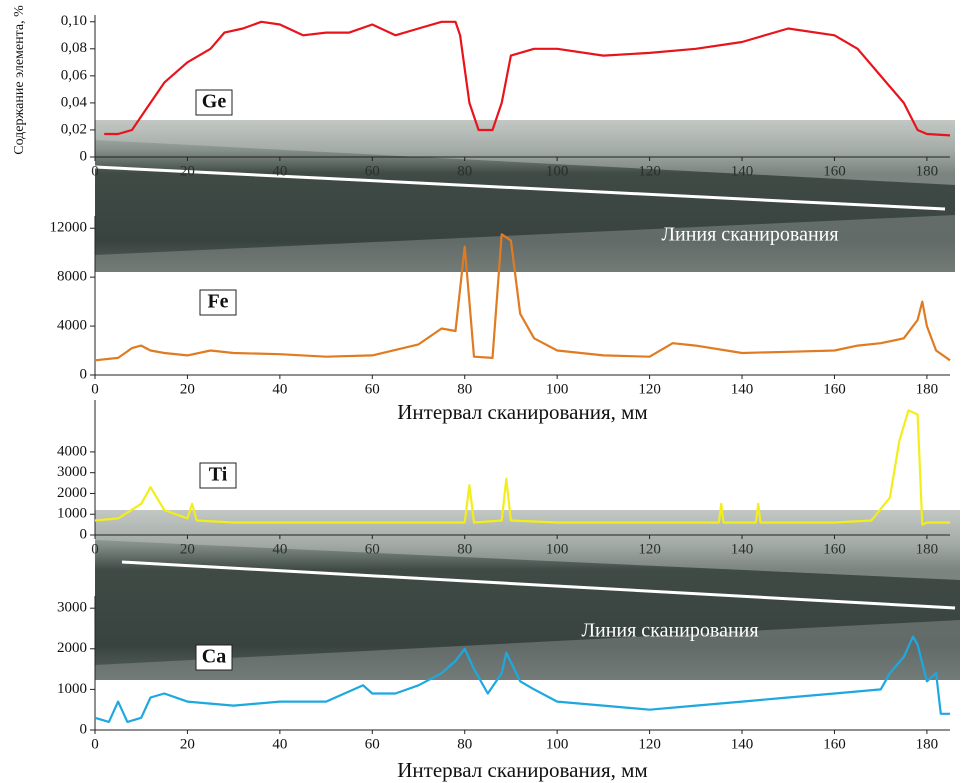 This screenshot has width=961, height=783. I want to click on y-axis-label: Содержание элемента, %, so click(19, 80).